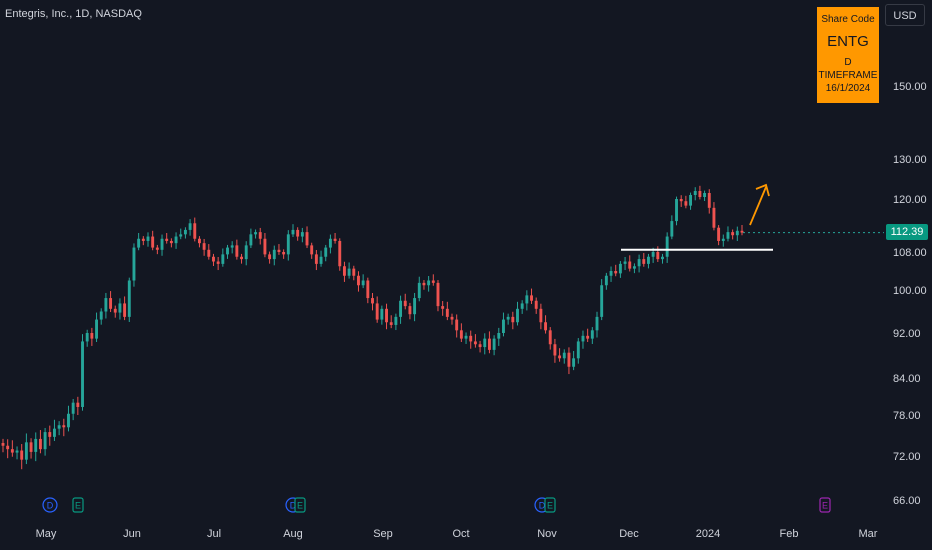 This screenshot has height=550, width=932. What do you see at coordinates (848, 41) in the screenshot?
I see `share-code-value: ENTG` at bounding box center [848, 41].